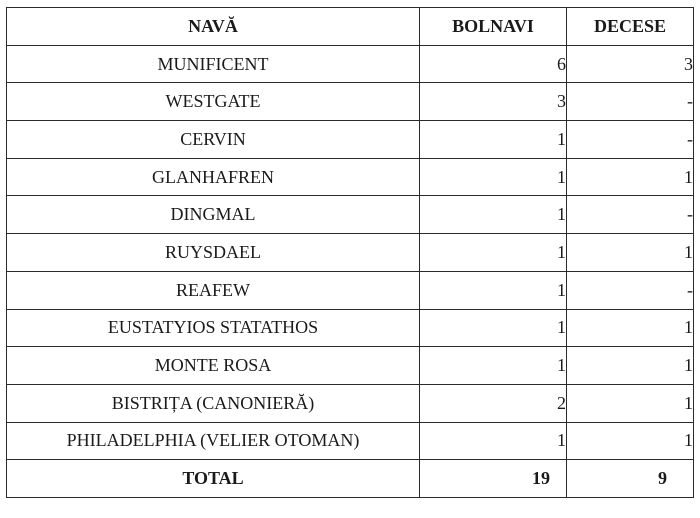 This screenshot has width=700, height=518. I want to click on table-row: EUSTATYIOS STATATHOS 1 1, so click(350, 328).